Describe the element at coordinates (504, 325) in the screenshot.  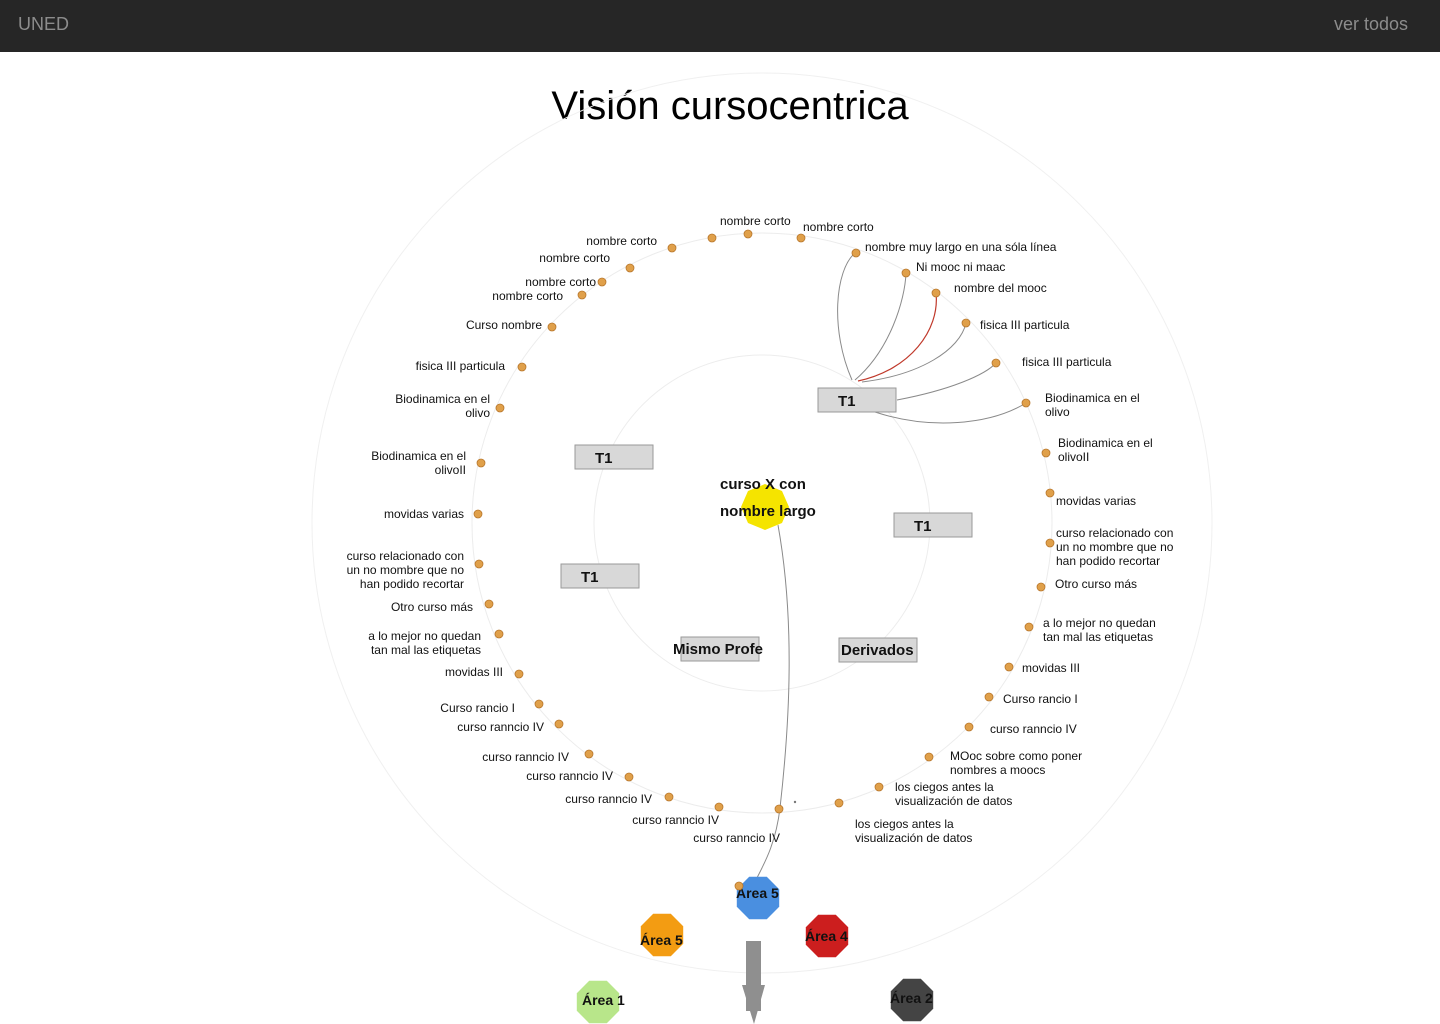
I see `course-label: Curso nombre` at that location.